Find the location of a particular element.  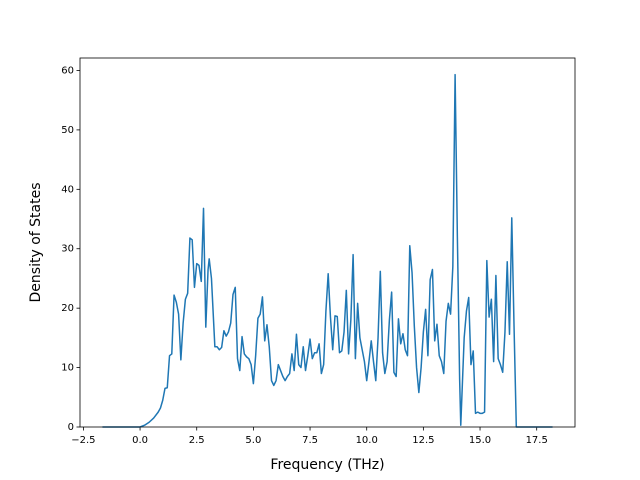

x-tick-label: 15.0 is located at coordinates (480, 440).